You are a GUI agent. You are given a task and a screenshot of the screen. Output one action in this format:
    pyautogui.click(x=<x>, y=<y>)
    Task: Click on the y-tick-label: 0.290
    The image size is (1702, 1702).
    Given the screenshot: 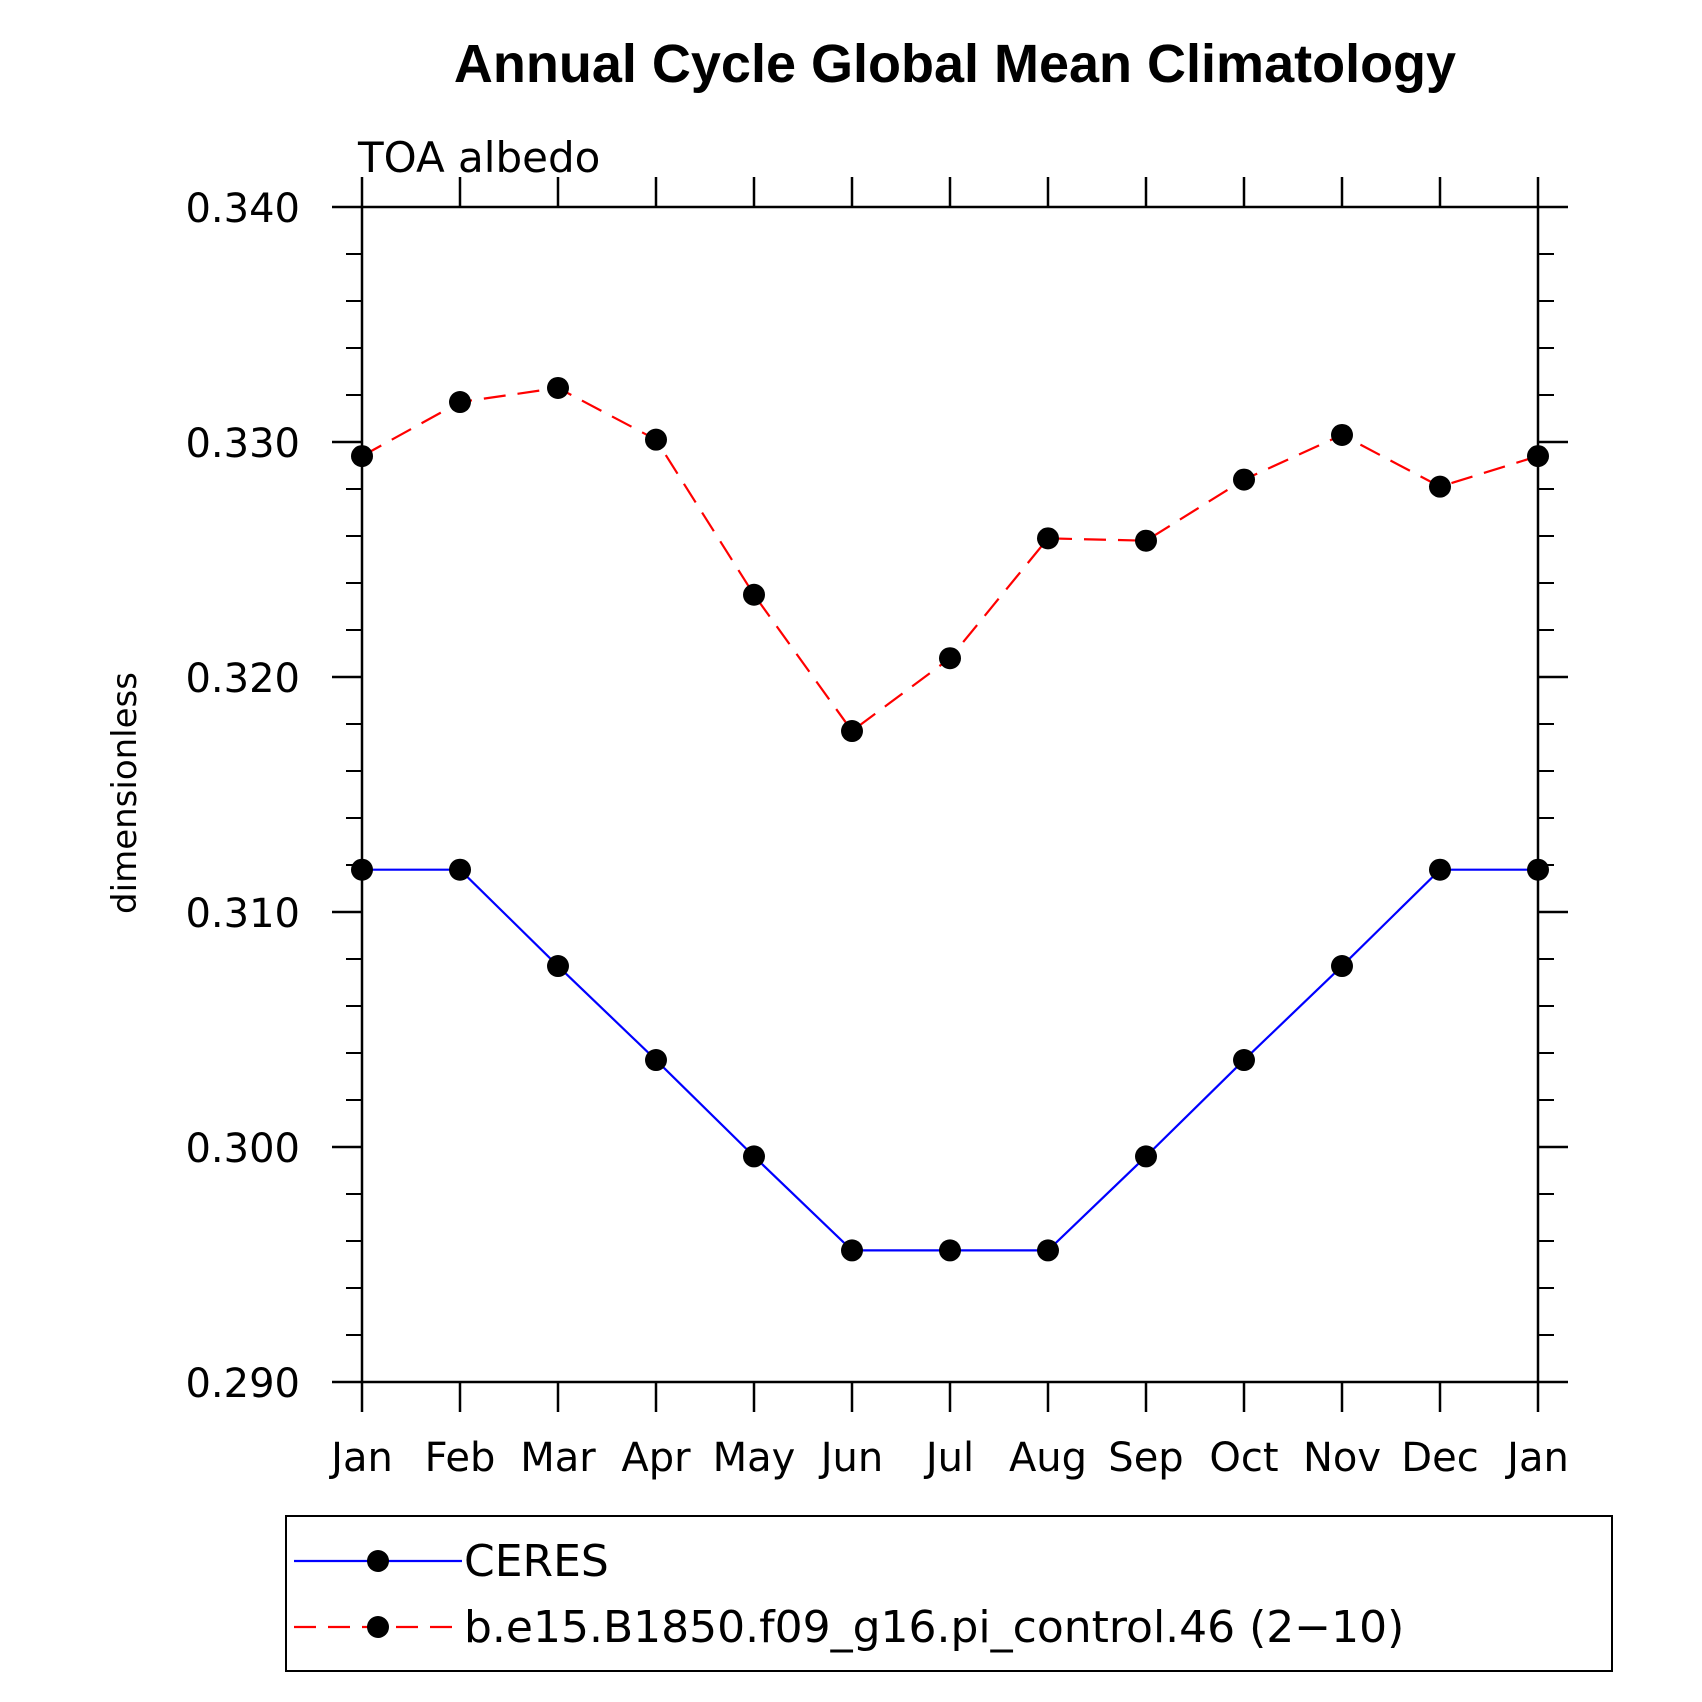 What is the action you would take?
    pyautogui.click(x=242, y=1384)
    